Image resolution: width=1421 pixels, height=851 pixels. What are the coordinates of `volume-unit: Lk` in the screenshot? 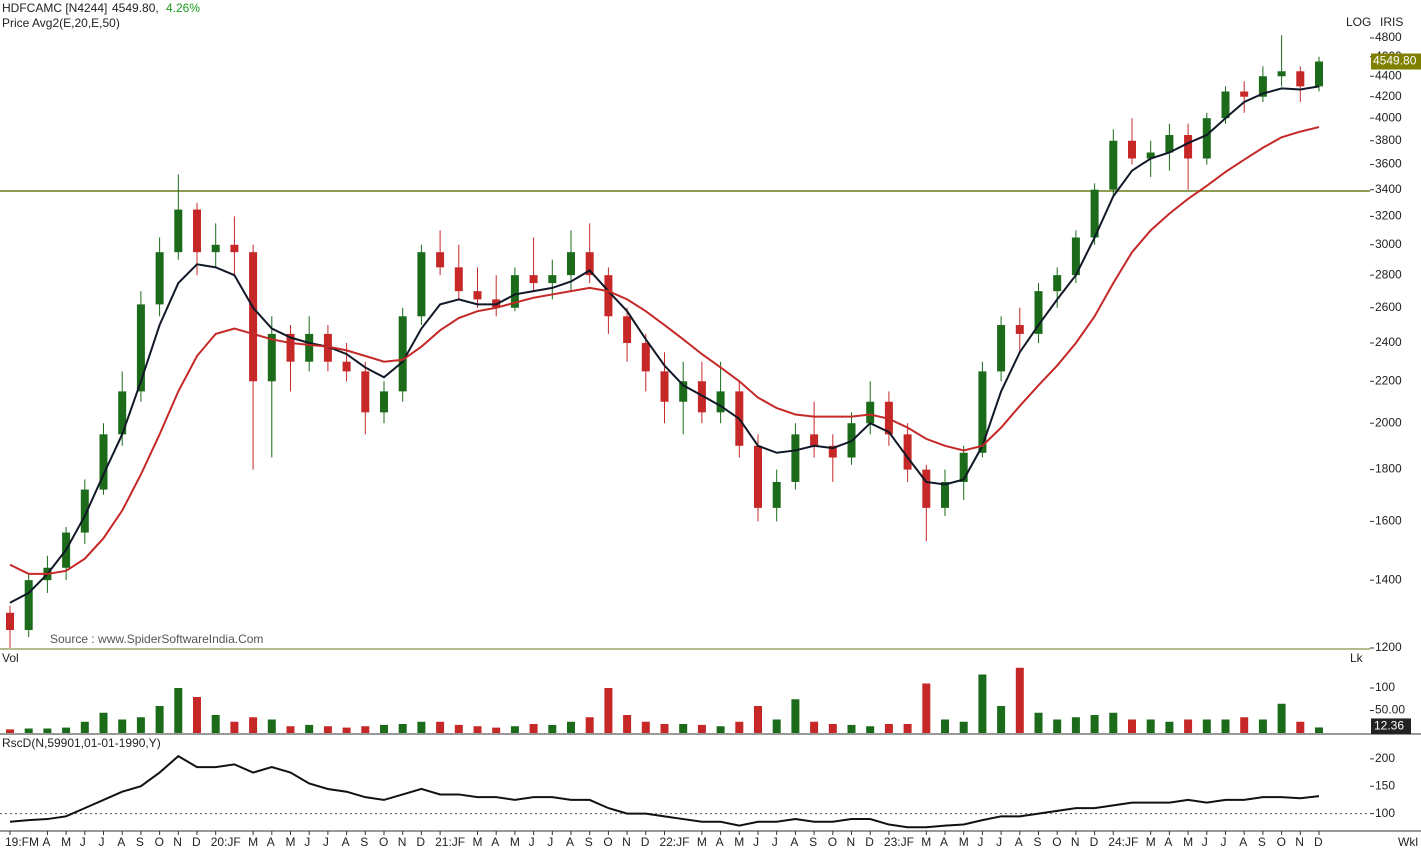 It's located at (1357, 658).